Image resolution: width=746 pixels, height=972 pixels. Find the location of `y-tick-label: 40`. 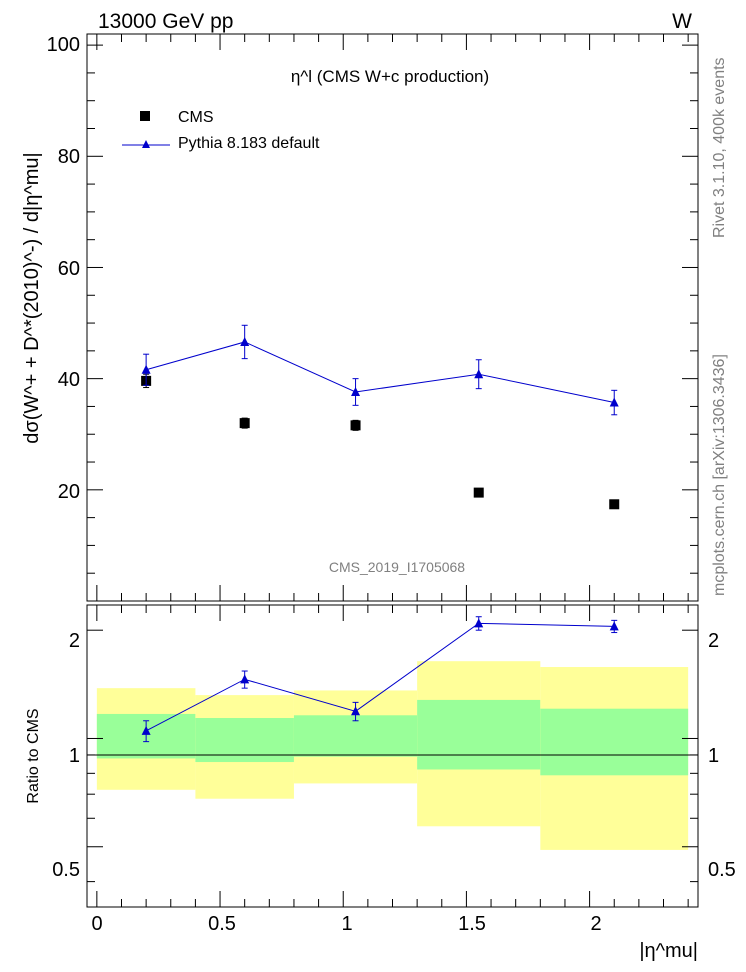

y-tick-label: 40 is located at coordinates (69, 380).